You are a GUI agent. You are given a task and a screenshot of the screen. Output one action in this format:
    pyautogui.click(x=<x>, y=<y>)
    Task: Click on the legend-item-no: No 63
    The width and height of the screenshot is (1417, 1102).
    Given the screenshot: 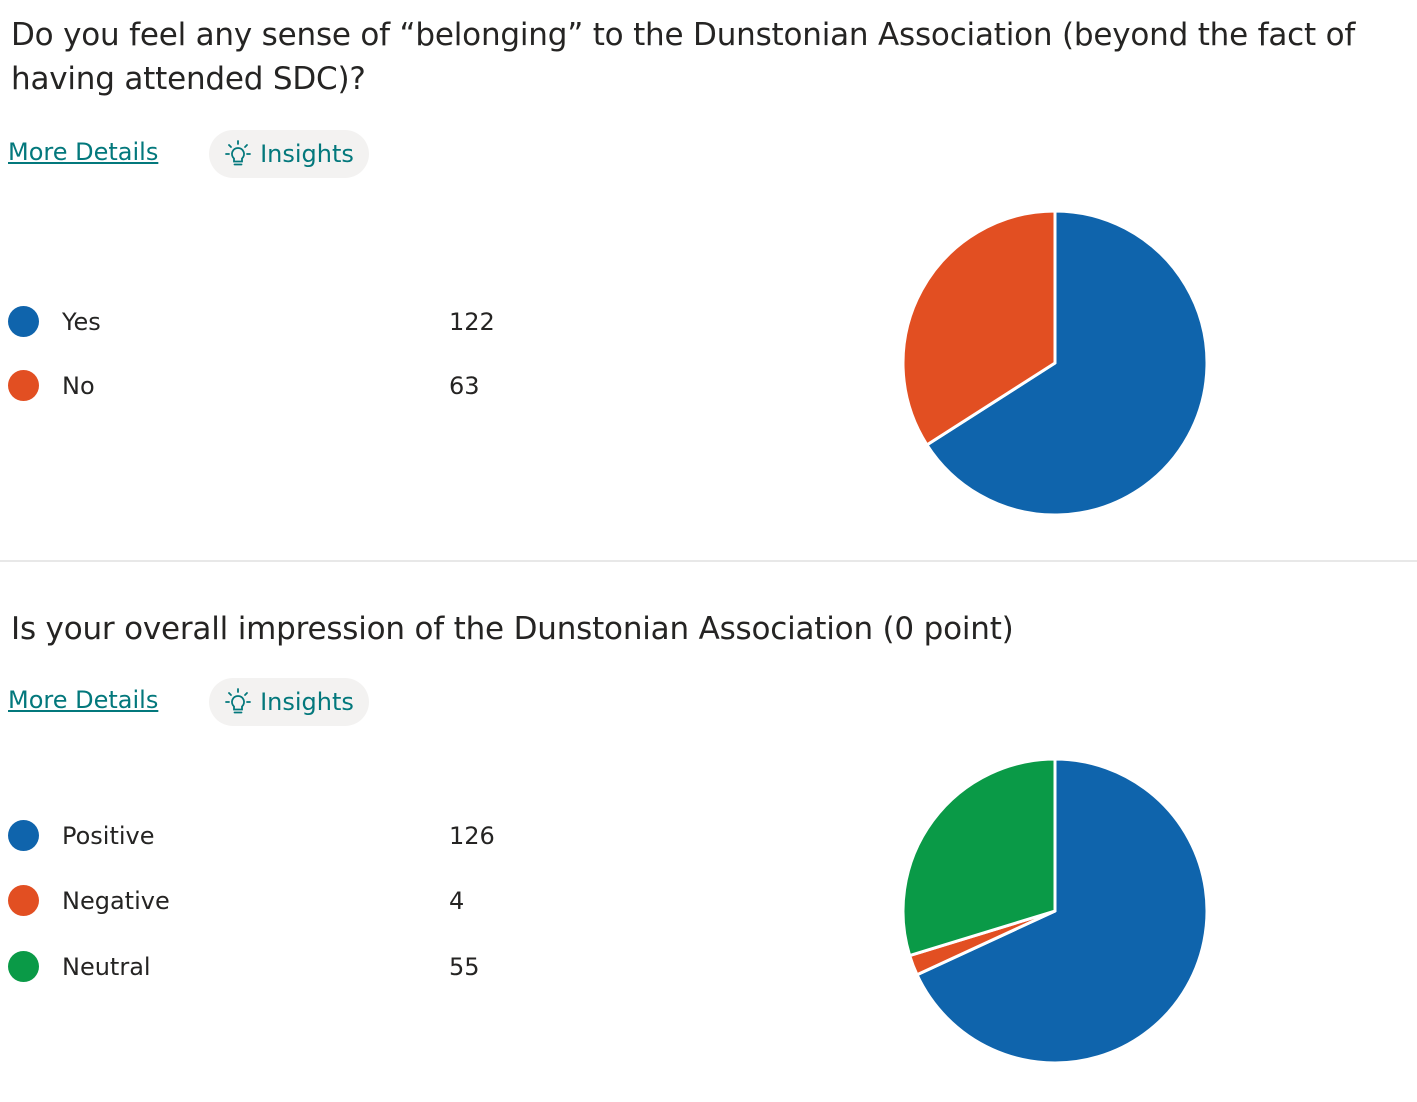 What is the action you would take?
    pyautogui.click(x=308, y=386)
    